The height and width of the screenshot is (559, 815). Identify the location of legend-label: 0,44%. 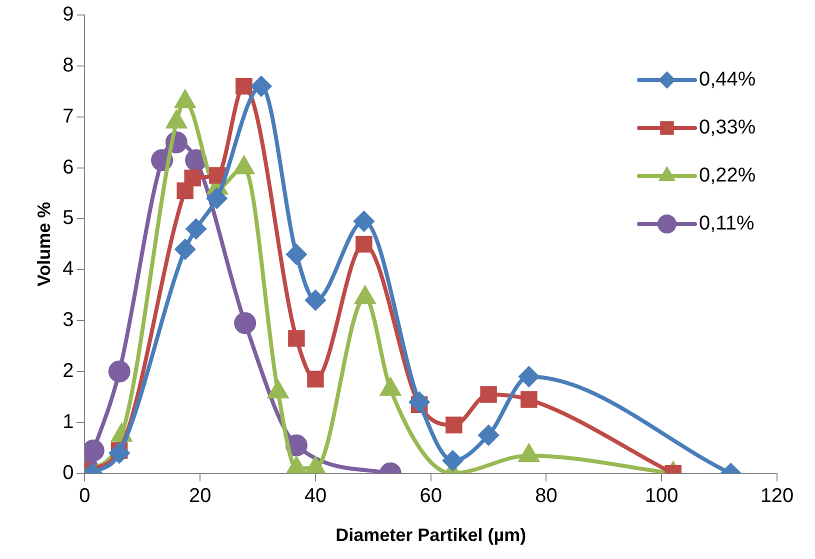
(727, 79).